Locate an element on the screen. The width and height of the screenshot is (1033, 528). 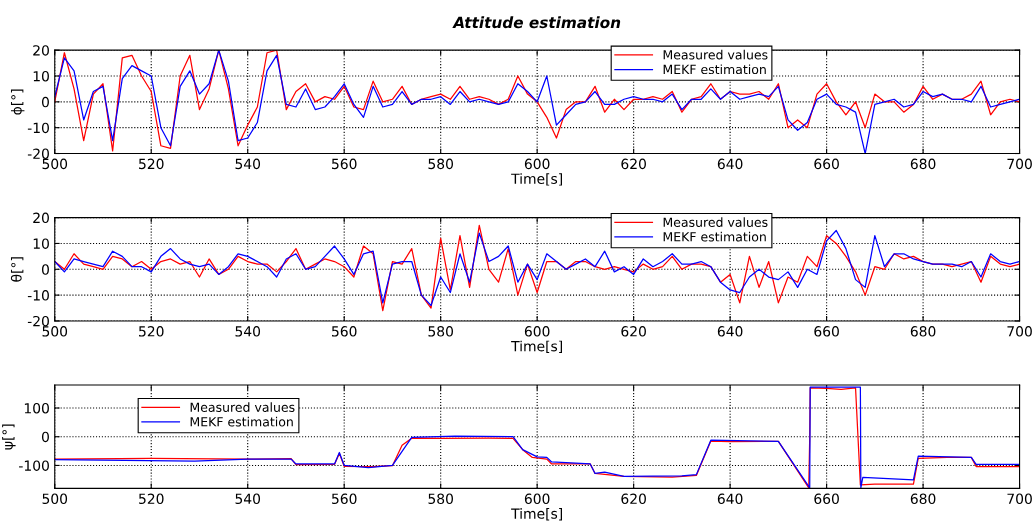
y-axis-title: θ[°] is located at coordinates (17, 269).